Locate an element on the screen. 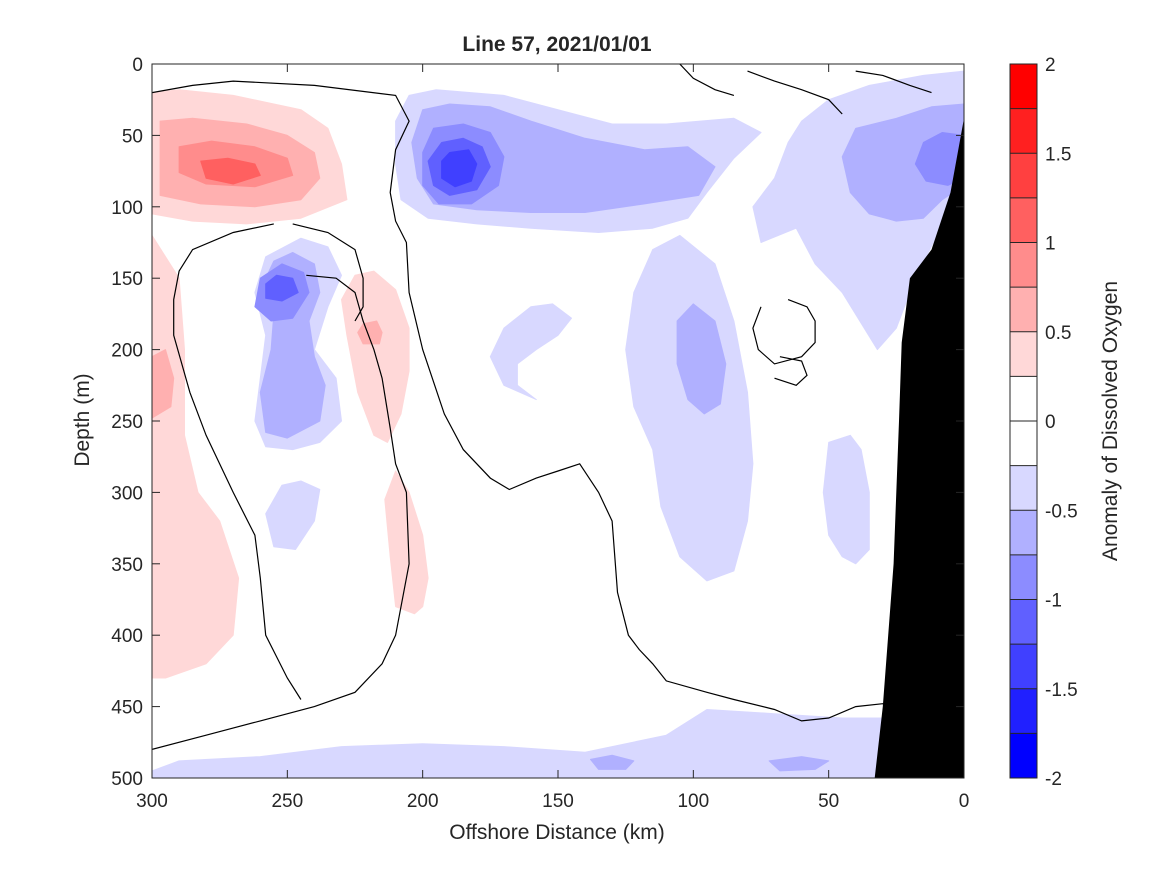 The width and height of the screenshot is (1167, 880). colorbar-tick-label-2: 2 is located at coordinates (1050, 65).